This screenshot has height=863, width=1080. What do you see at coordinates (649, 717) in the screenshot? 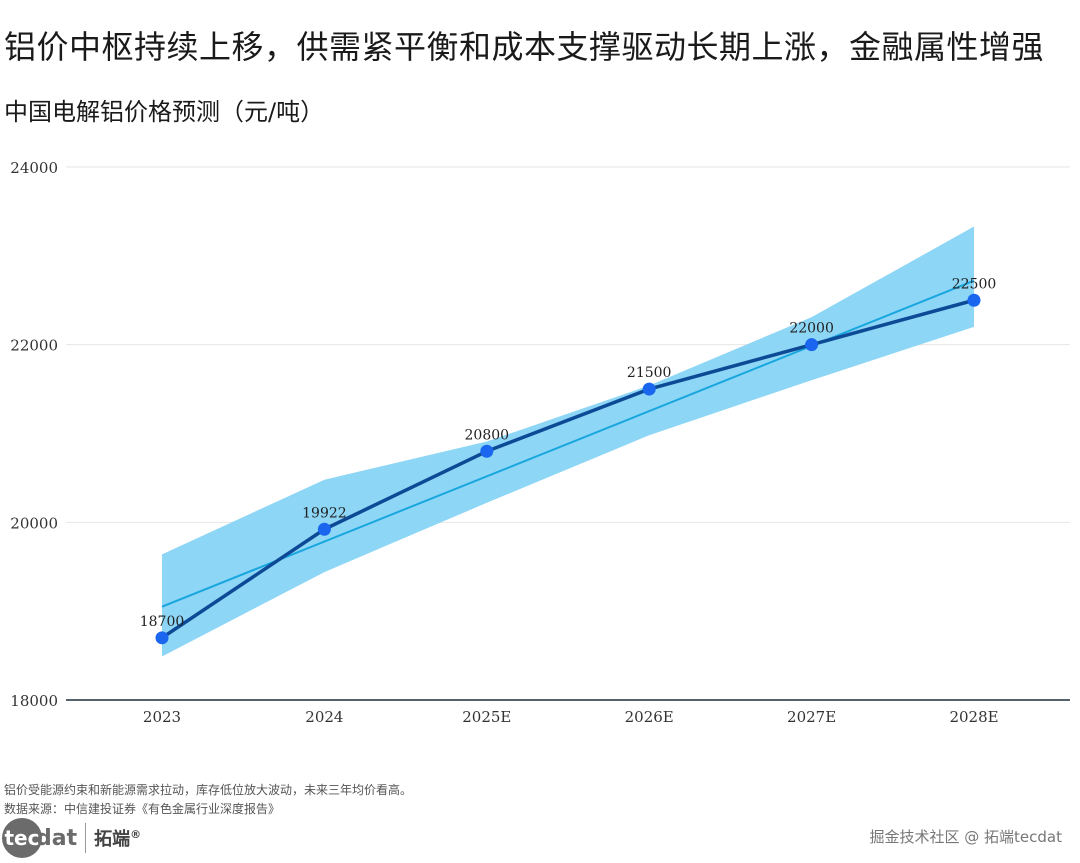
I see `x-tick-label-2026E: 2026E` at bounding box center [649, 717].